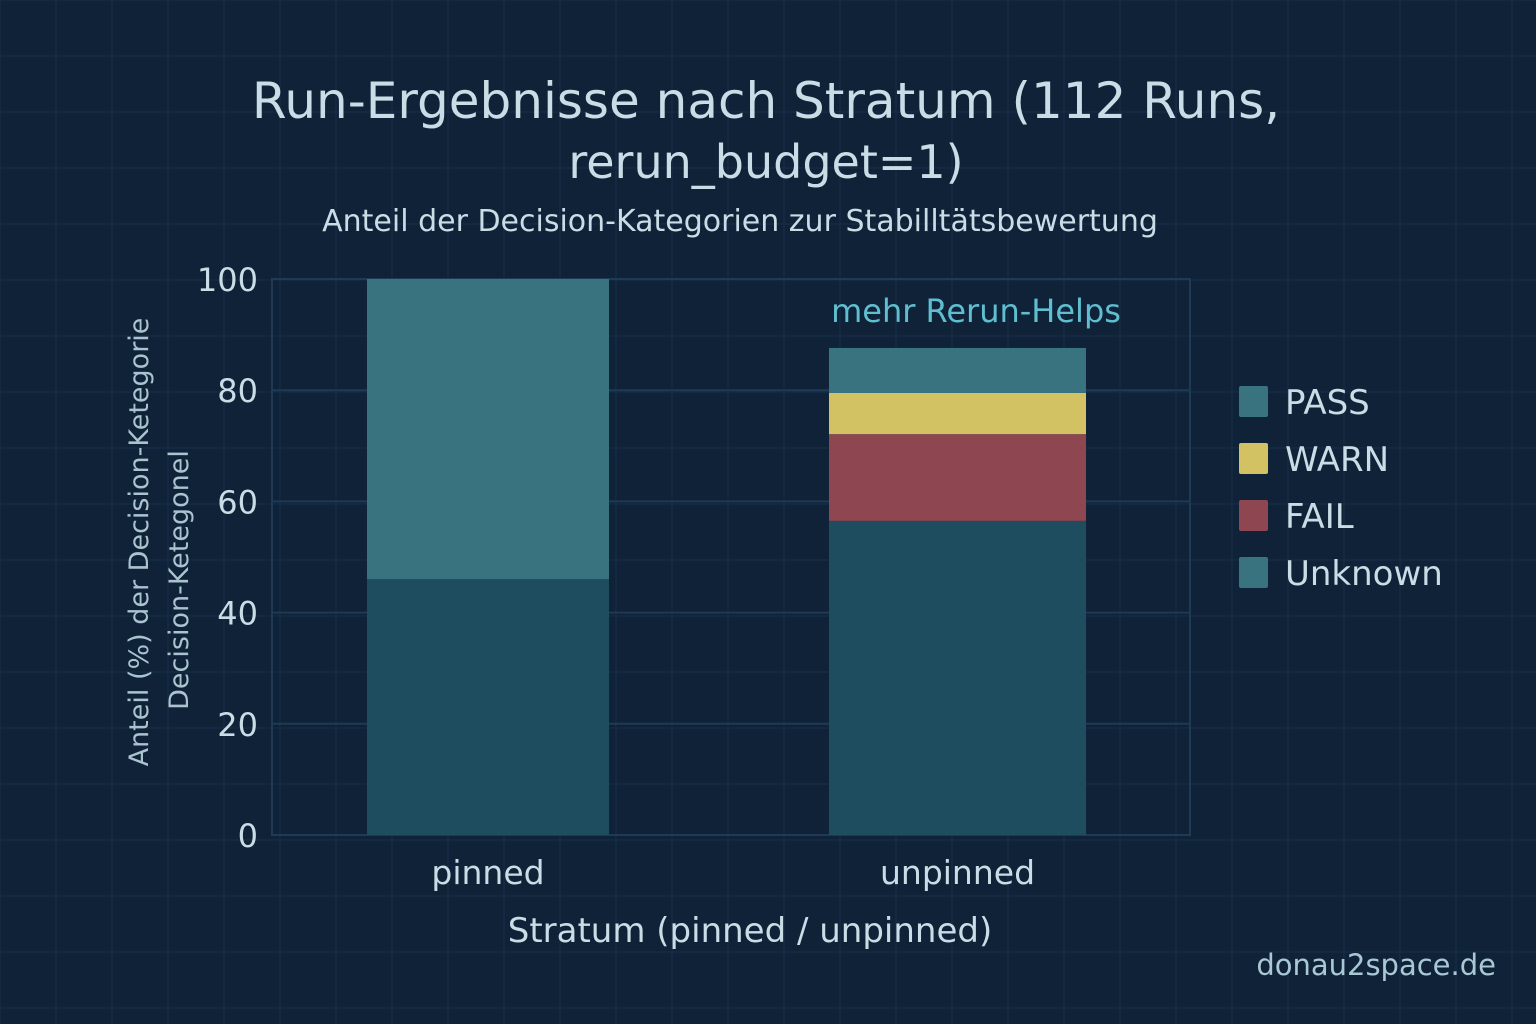  What do you see at coordinates (487, 872) in the screenshot?
I see `x-tick-label: pinned` at bounding box center [487, 872].